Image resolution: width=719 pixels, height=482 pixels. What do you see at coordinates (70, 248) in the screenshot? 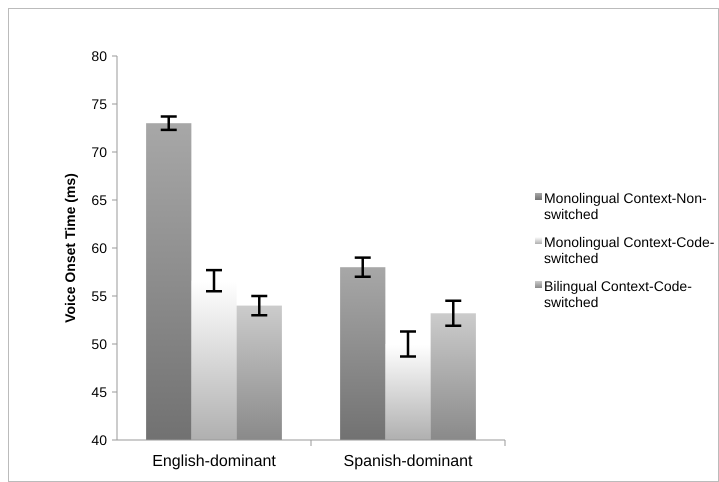
I see `y-axis-title: Voice Onset Time (ms)` at bounding box center [70, 248].